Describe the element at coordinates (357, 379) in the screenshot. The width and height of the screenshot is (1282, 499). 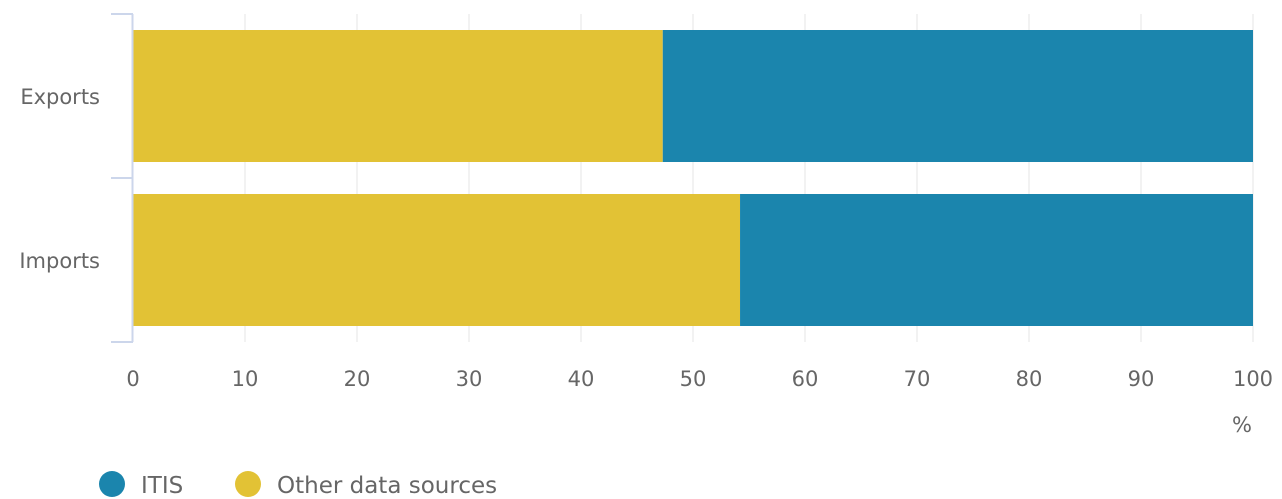
I see `x-tick-label-20: 20` at that location.